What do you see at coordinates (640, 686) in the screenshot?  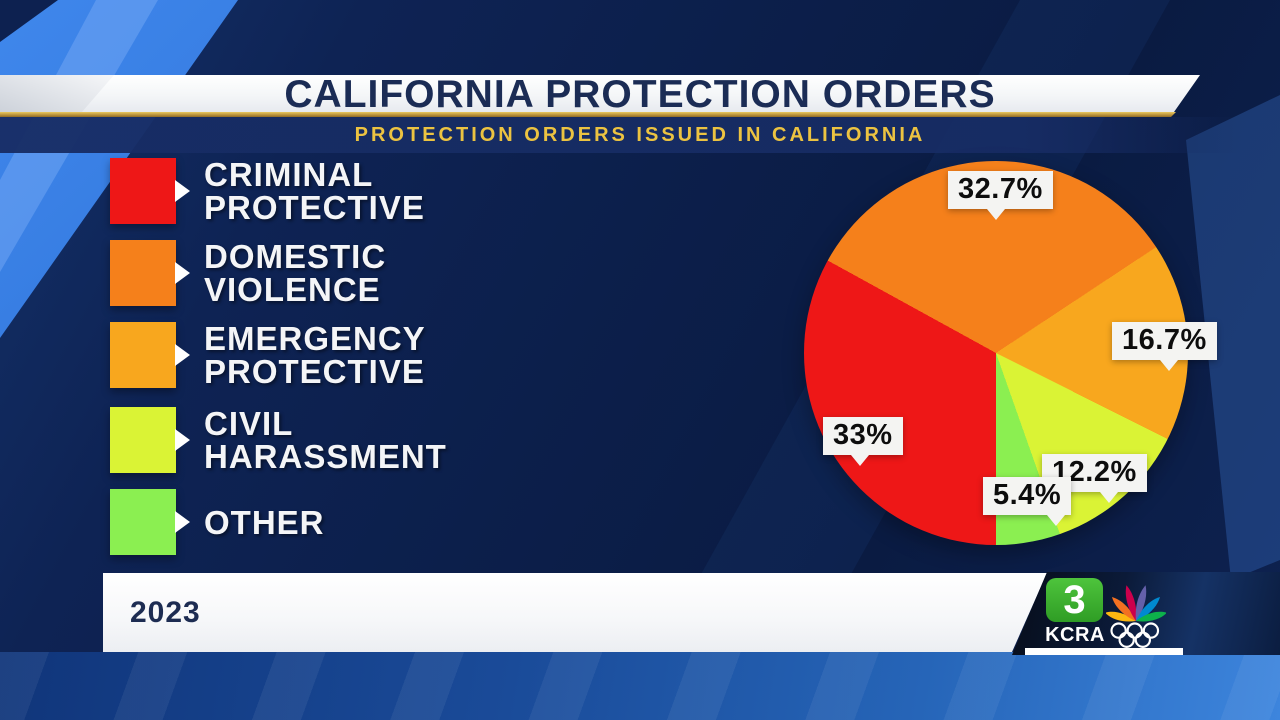 I see `background-bottom-strip` at bounding box center [640, 686].